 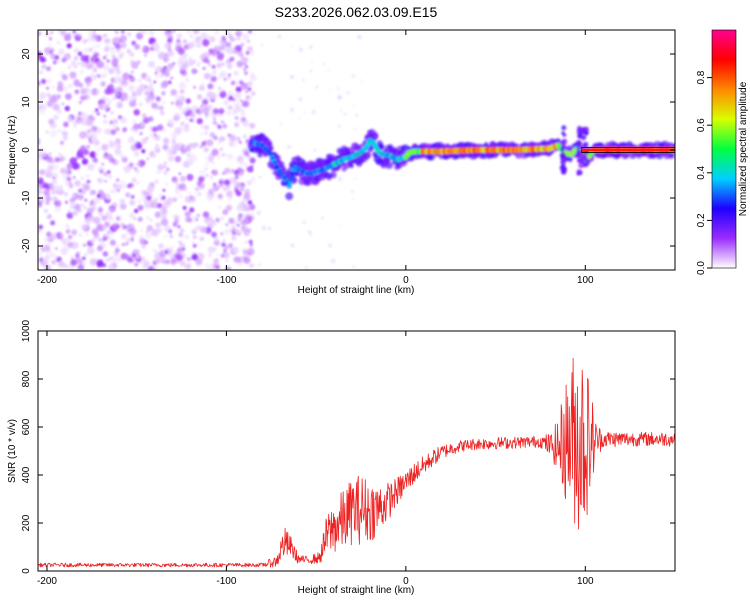 I want to click on colorbar-tick-label: 0.4, so click(x=701, y=172).